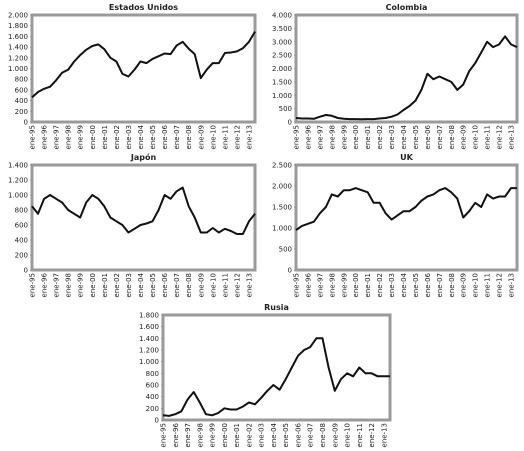 The width and height of the screenshot is (524, 451). Describe the element at coordinates (282, 82) in the screenshot. I see `y-tick-label: 1.500` at that location.